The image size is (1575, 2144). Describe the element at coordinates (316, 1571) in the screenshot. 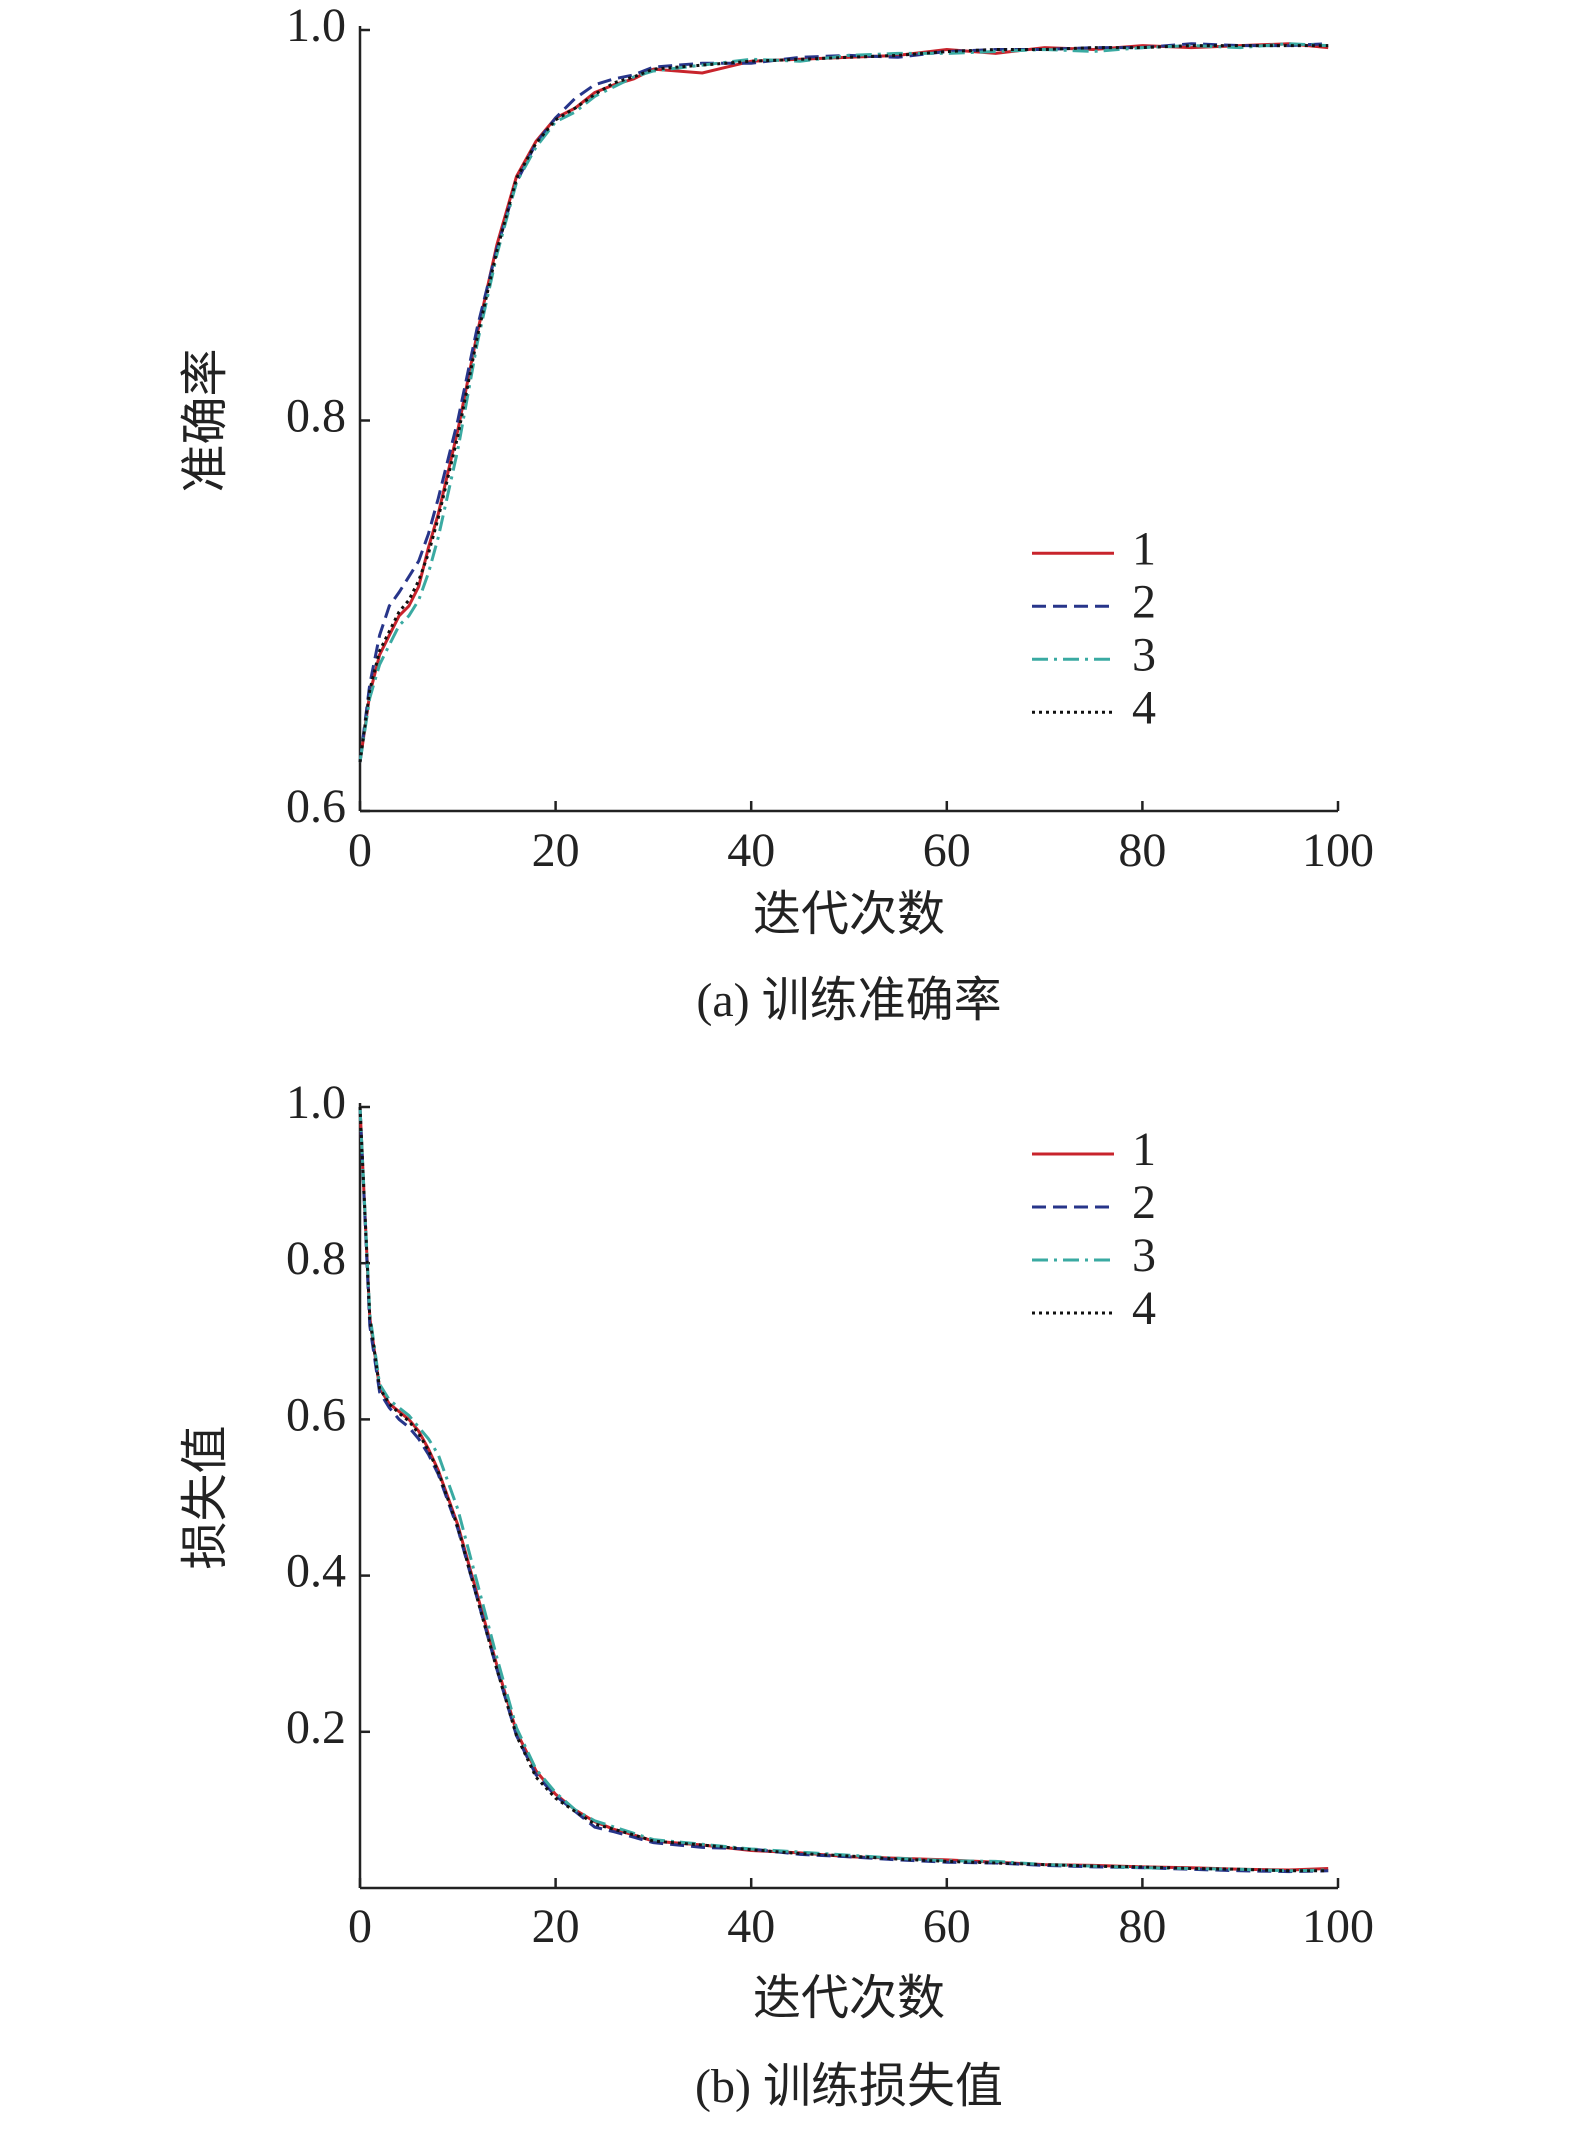

I see `y-tick-label: 0.4` at that location.